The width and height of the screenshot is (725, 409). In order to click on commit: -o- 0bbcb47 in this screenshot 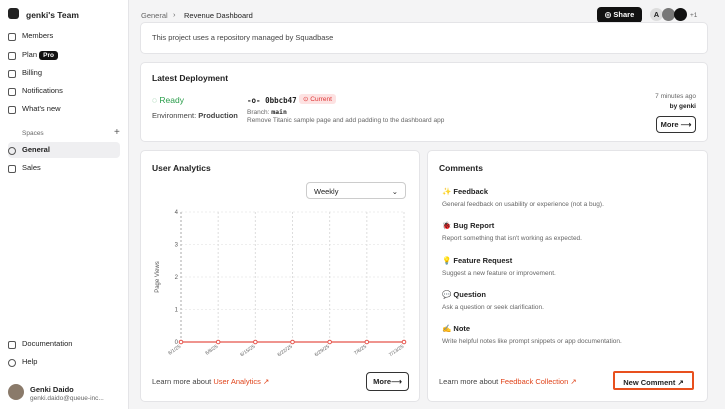, I will do `click(272, 100)`.